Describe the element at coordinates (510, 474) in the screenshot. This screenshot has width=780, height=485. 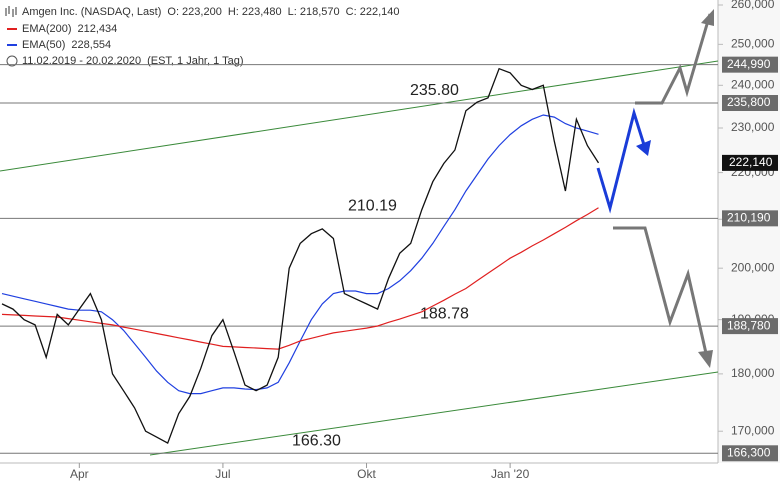
I see `x-tick-label: Jan '20` at that location.